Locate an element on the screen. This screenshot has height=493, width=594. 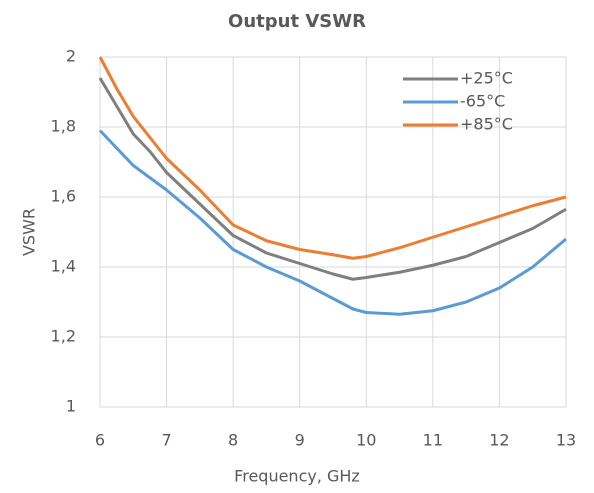
y-axis-label: VSWR is located at coordinates (29, 232).